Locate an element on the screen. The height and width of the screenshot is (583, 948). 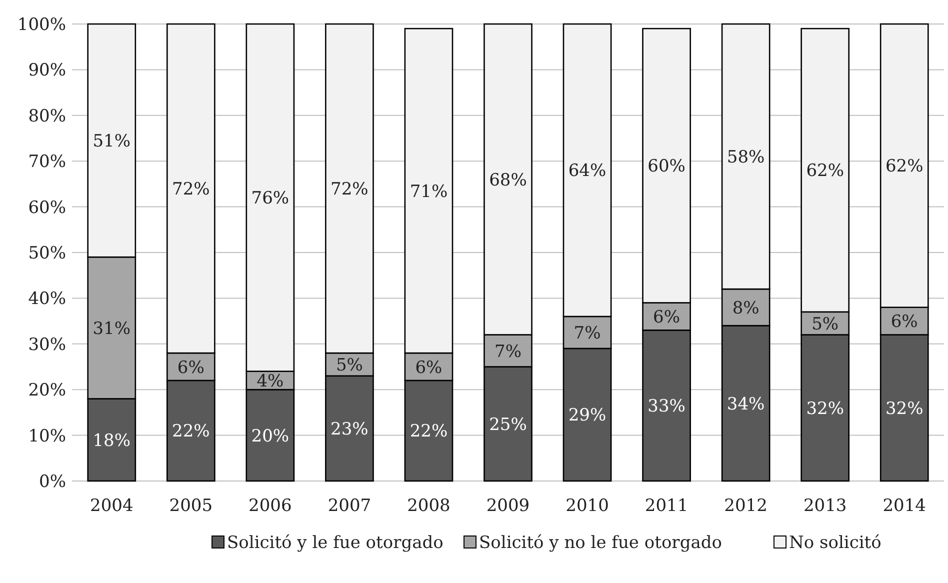
y-tick-label: 90% is located at coordinates (47, 70).